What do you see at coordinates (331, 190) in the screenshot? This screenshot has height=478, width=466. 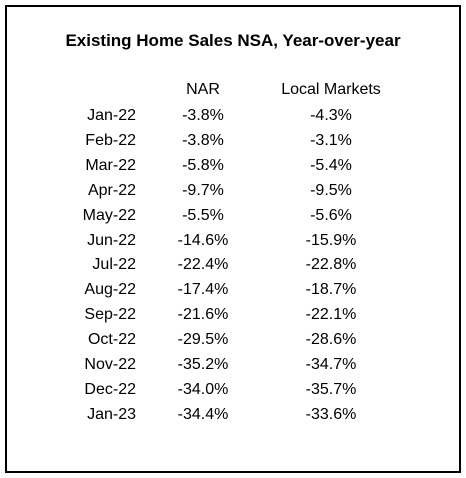 I see `table-cell: -9.5%` at bounding box center [331, 190].